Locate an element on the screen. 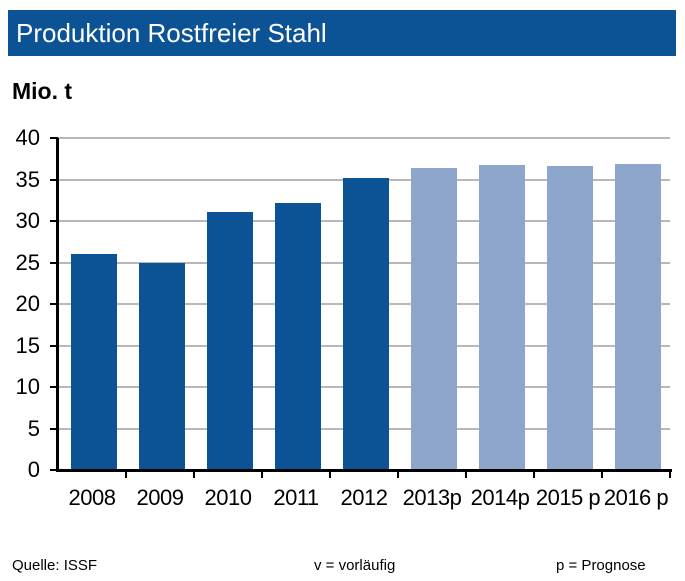  x-tick-label: 2008 is located at coordinates (92, 497).